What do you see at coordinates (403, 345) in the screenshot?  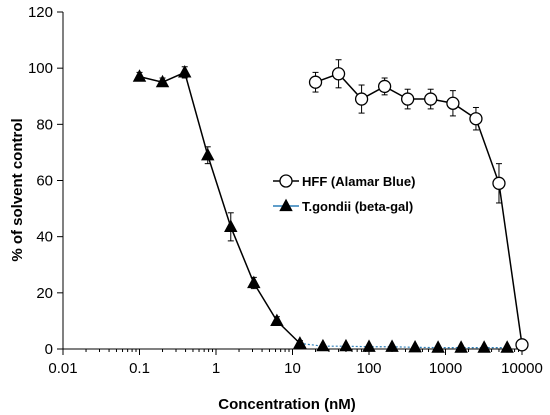 I see `series-line-dotted` at bounding box center [403, 345].